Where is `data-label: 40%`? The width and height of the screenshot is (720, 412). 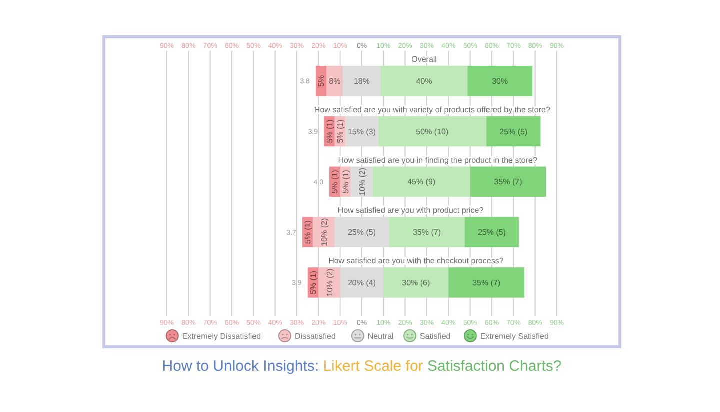
data-label: 40% is located at coordinates (424, 81).